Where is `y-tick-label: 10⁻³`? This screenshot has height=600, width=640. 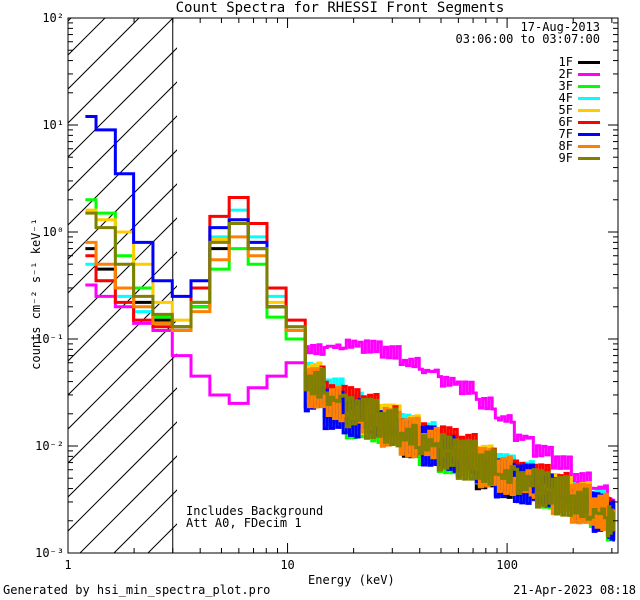 y-tick-label: 10⁻³ is located at coordinates (49, 553).